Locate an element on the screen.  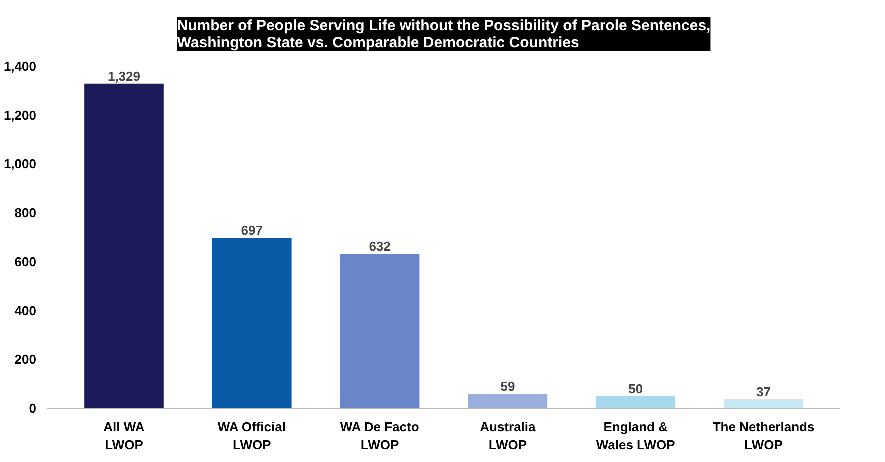
x-tick-label: All WA LWOP is located at coordinates (125, 436).